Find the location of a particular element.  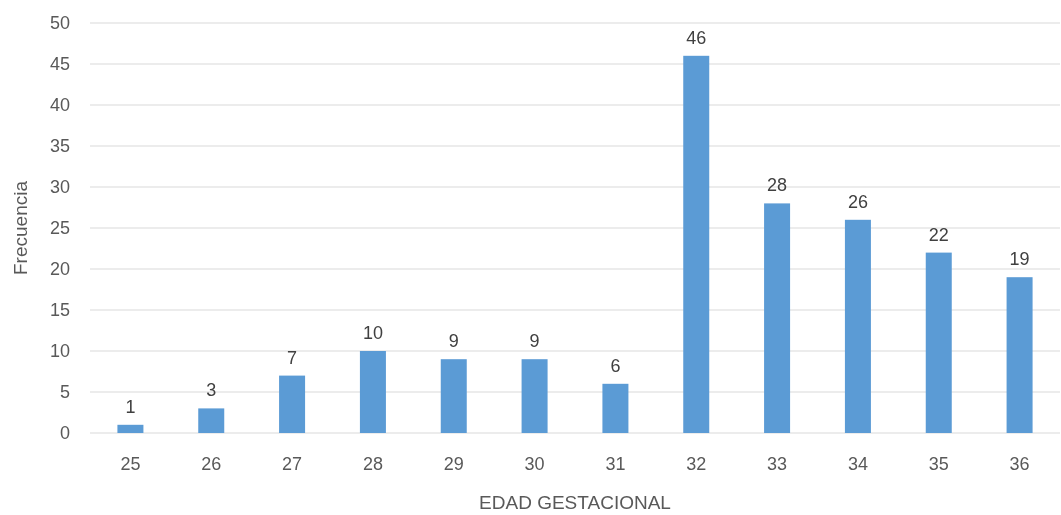

y-tick-label: 40 is located at coordinates (59, 105).